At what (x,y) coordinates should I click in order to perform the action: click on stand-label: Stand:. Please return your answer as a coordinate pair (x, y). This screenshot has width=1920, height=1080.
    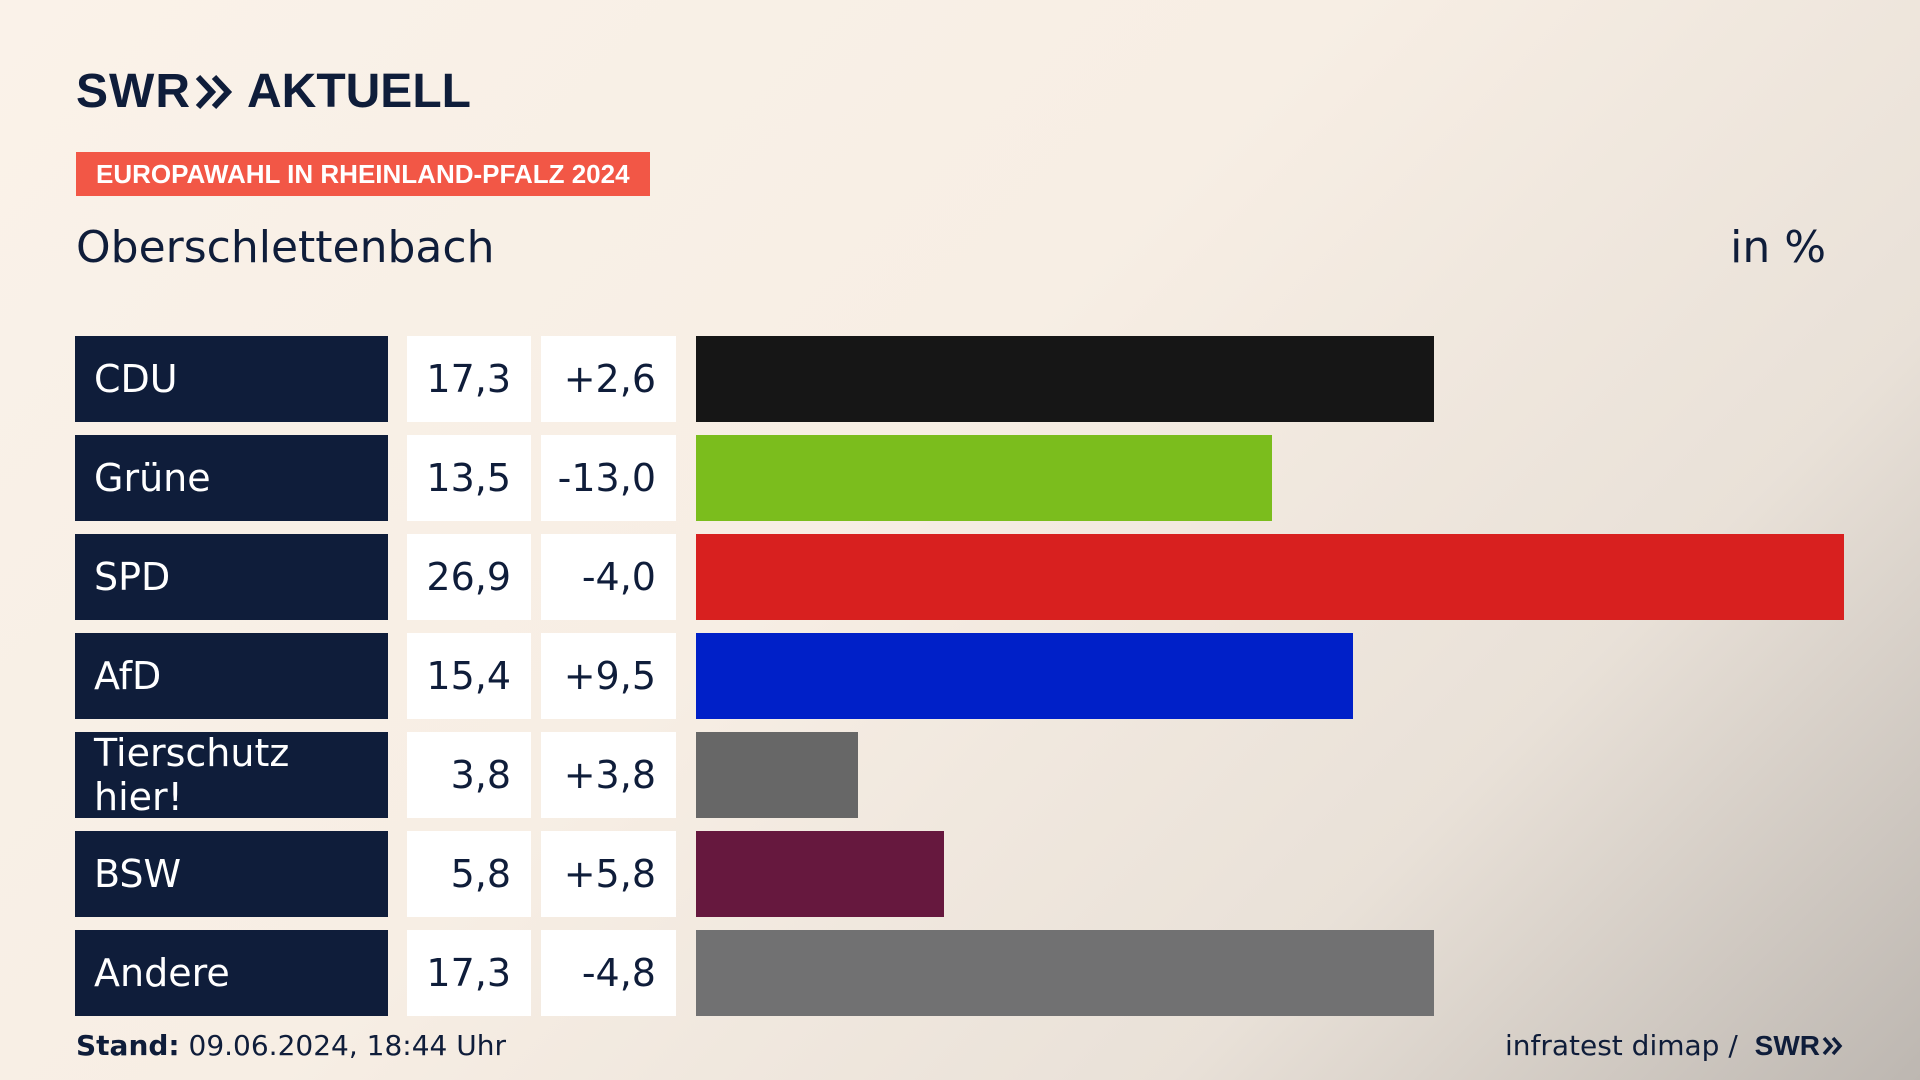
    Looking at the image, I should click on (128, 1045).